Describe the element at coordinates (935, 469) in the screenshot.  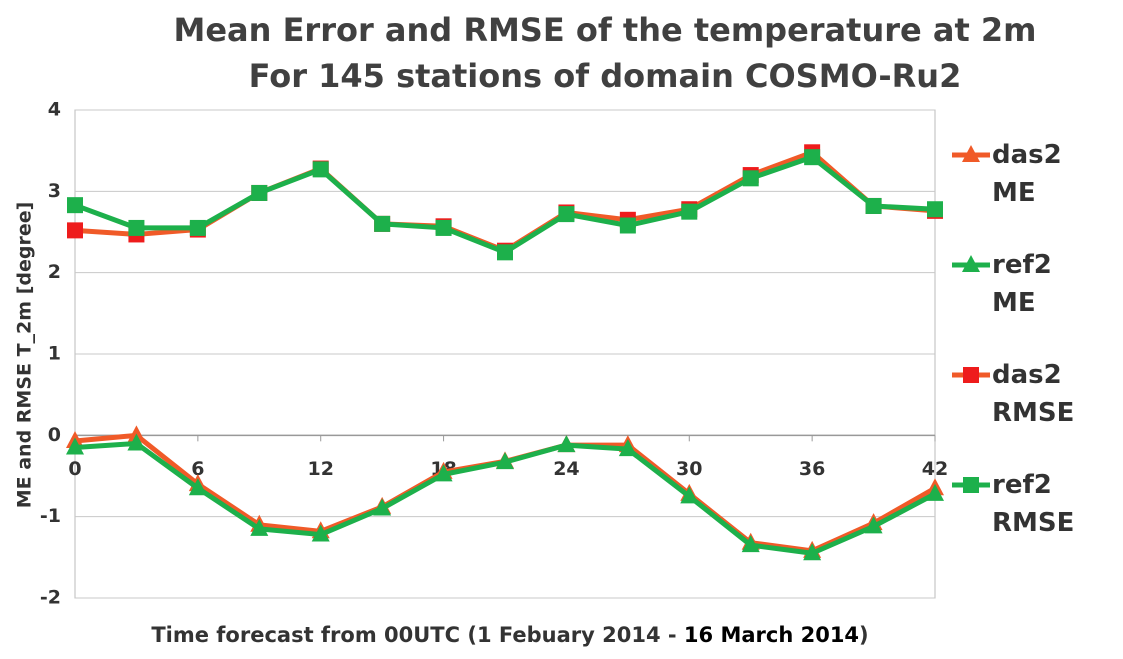
I see `x-tick-label: 42` at that location.